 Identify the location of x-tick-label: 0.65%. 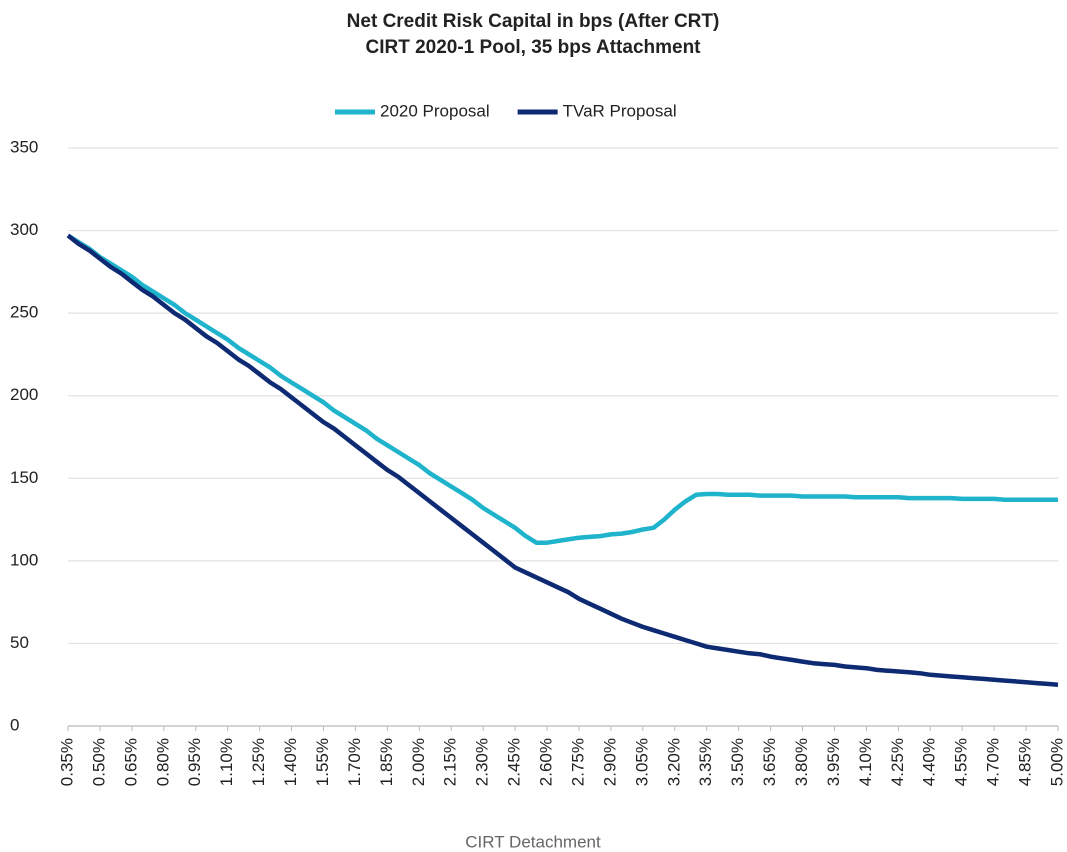
(130, 762).